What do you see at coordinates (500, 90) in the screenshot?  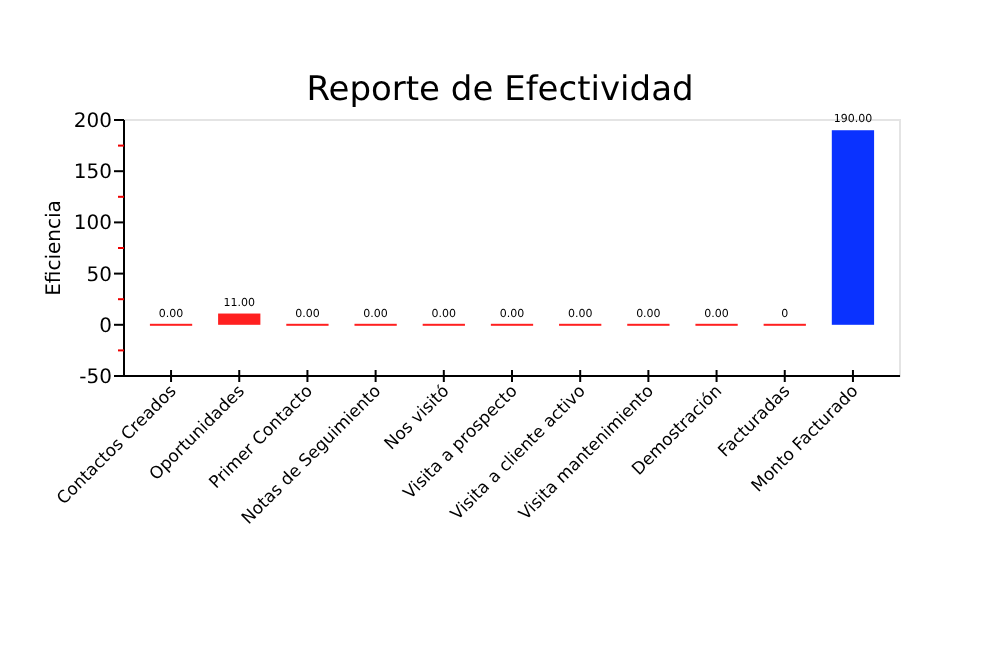 I see `chart-title: Reporte de Efectividad` at bounding box center [500, 90].